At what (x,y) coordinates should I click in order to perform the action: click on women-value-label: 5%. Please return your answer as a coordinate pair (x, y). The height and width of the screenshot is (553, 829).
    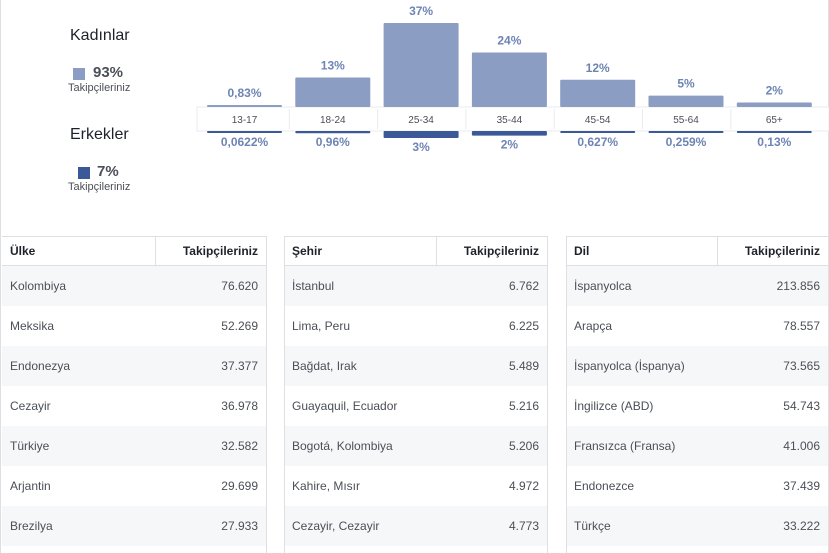
    Looking at the image, I should click on (686, 84).